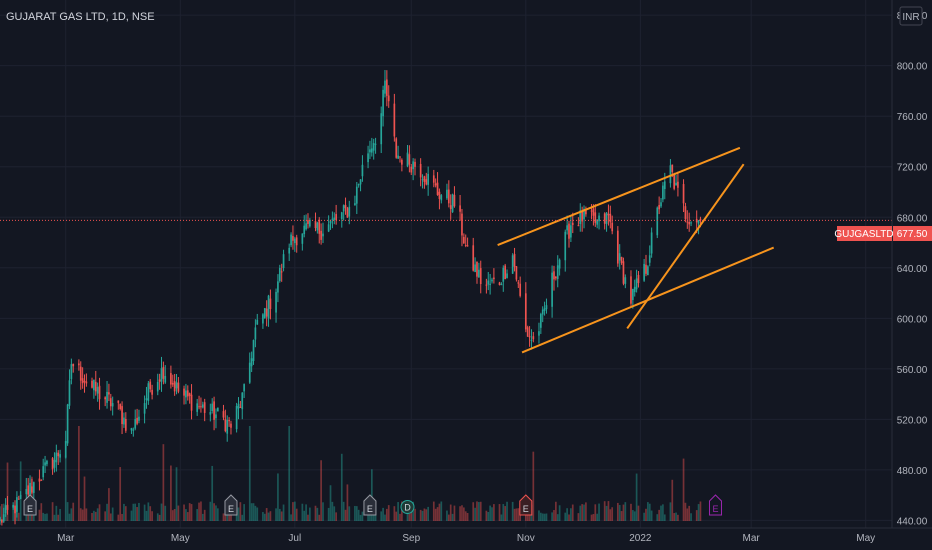 This screenshot has height=550, width=932. Describe the element at coordinates (912, 168) in the screenshot. I see `y-tick-label: 720.00` at that location.